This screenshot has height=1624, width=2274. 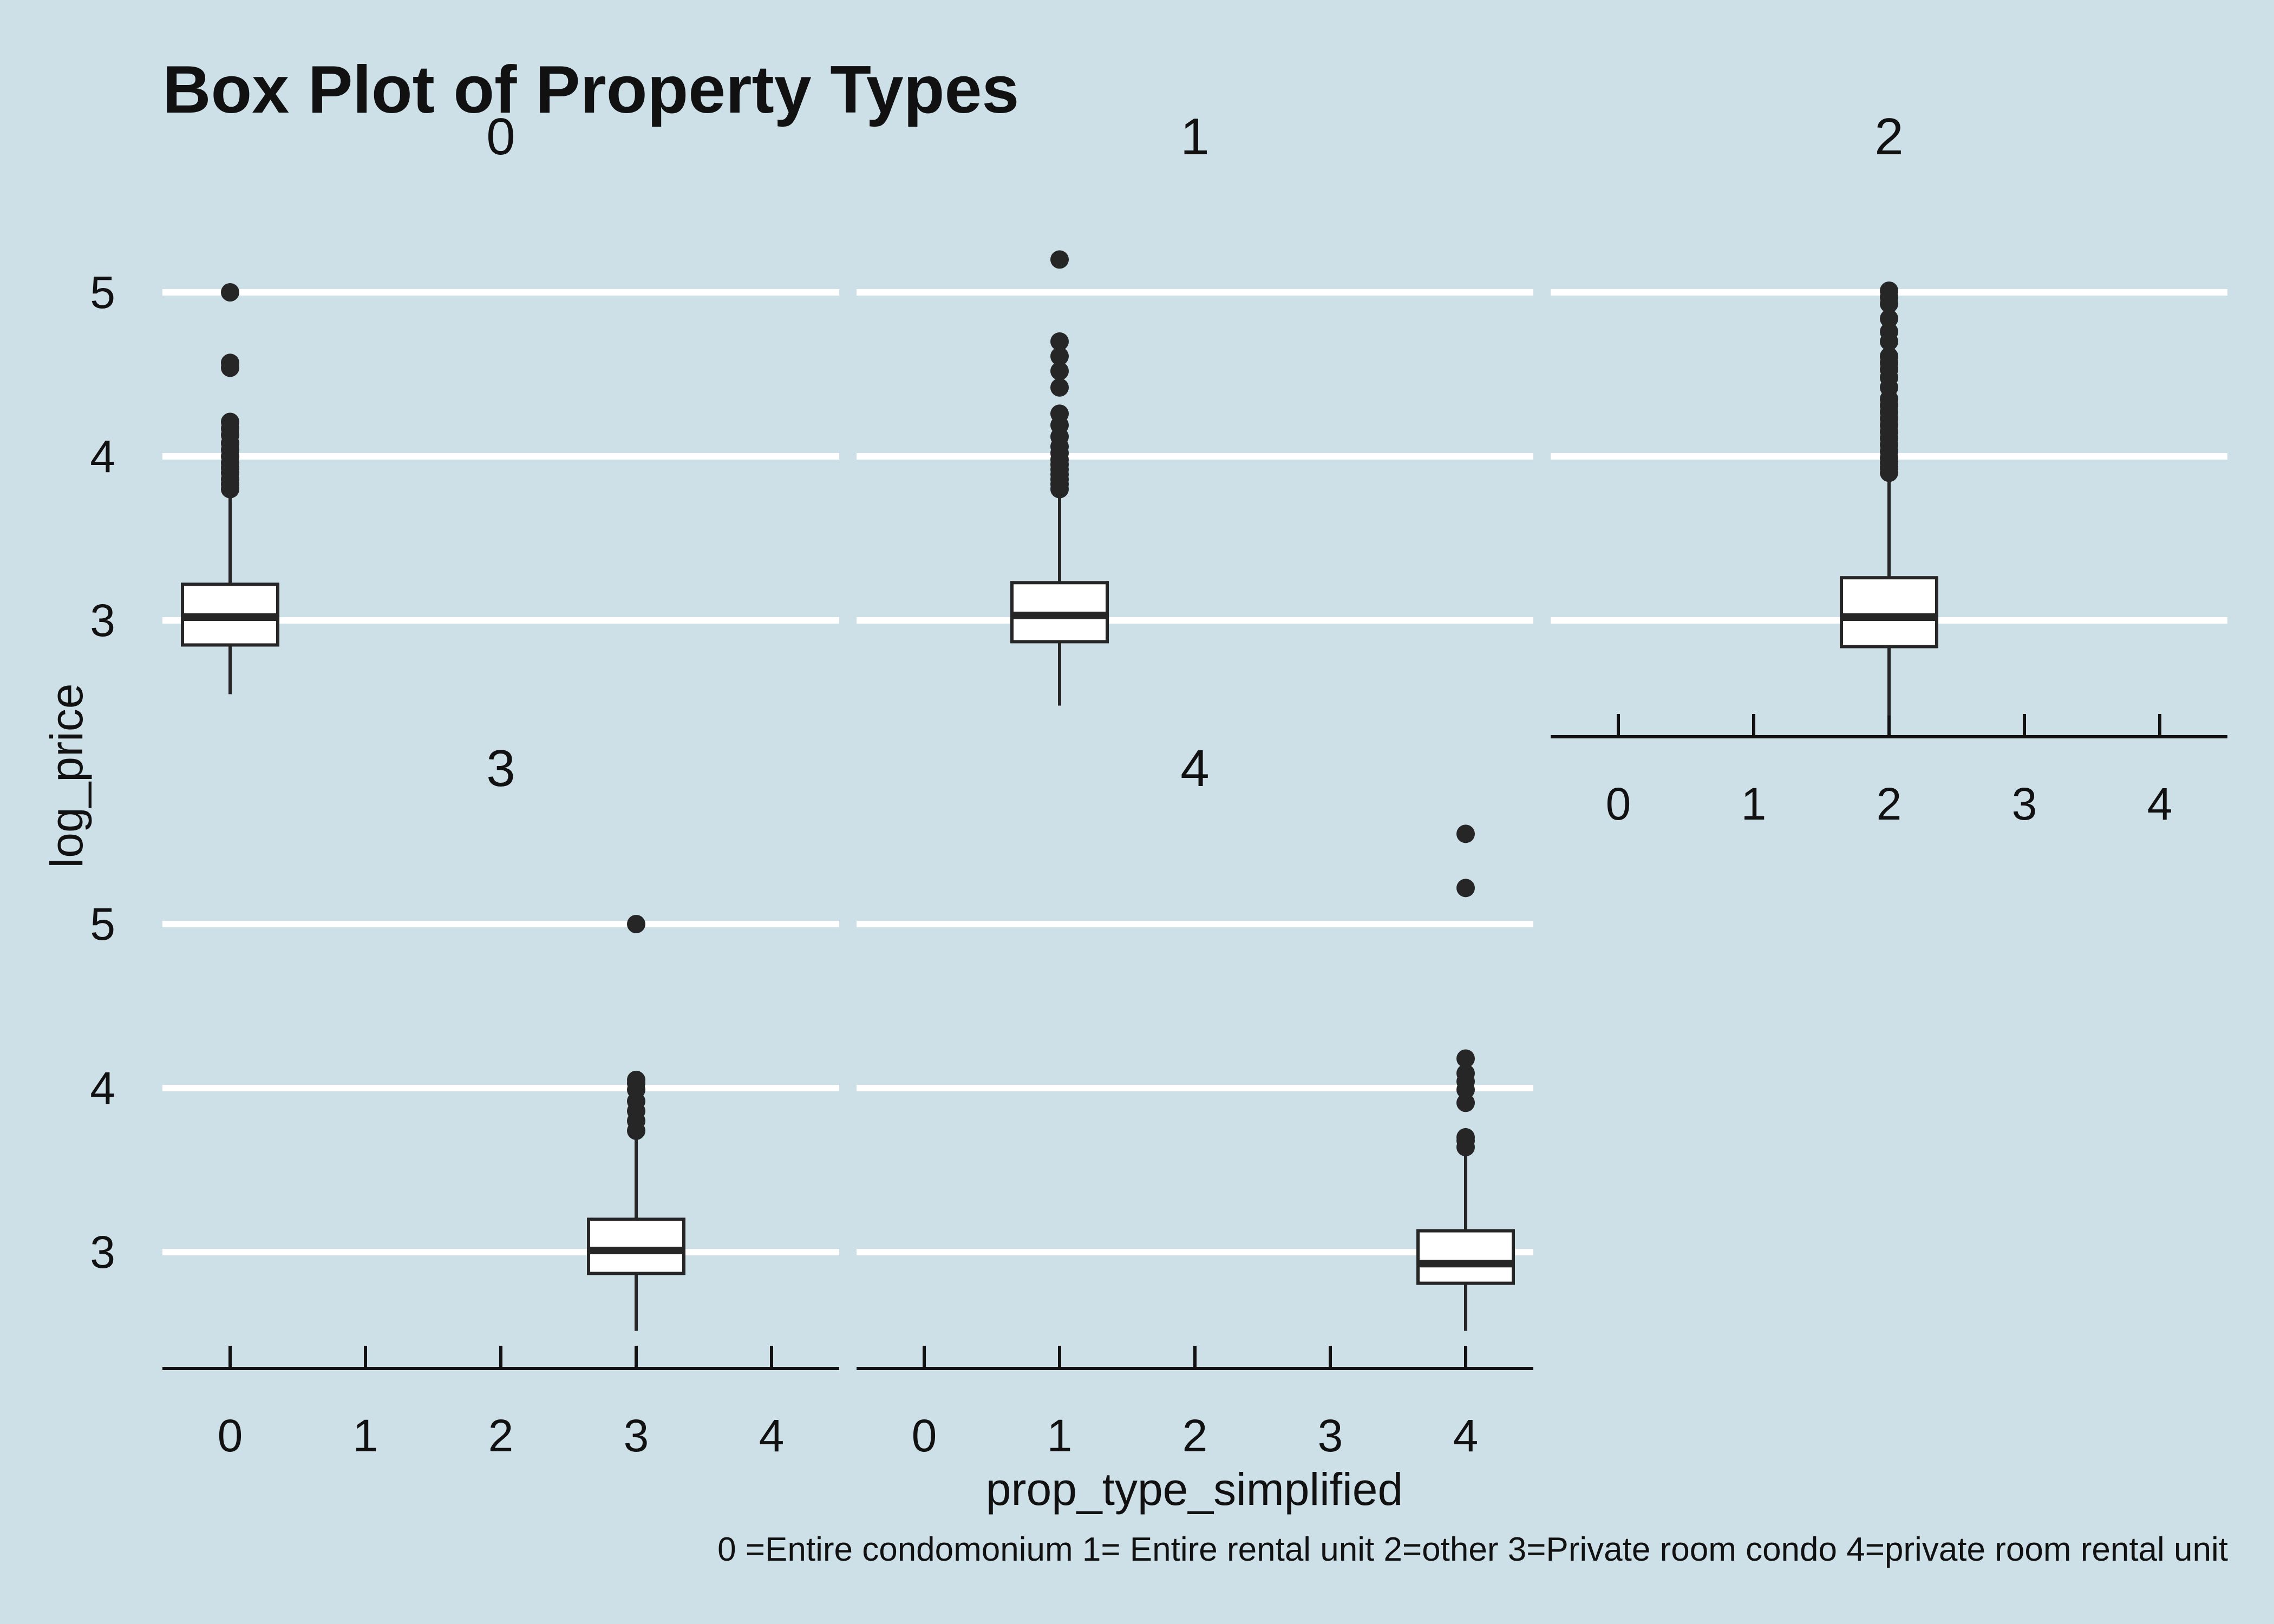 I want to click on facet-panel-4: 4 0 1 2 3 4, so click(x=1195, y=1100).